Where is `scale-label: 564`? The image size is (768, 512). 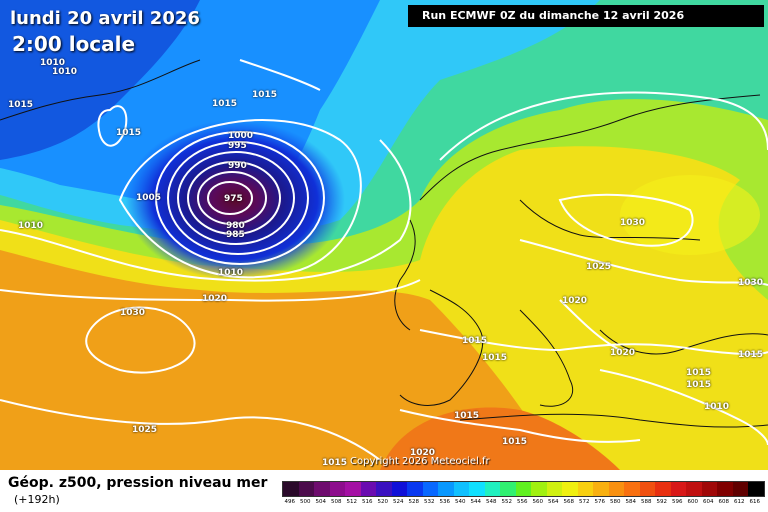 scale-label: 564 is located at coordinates (553, 502).